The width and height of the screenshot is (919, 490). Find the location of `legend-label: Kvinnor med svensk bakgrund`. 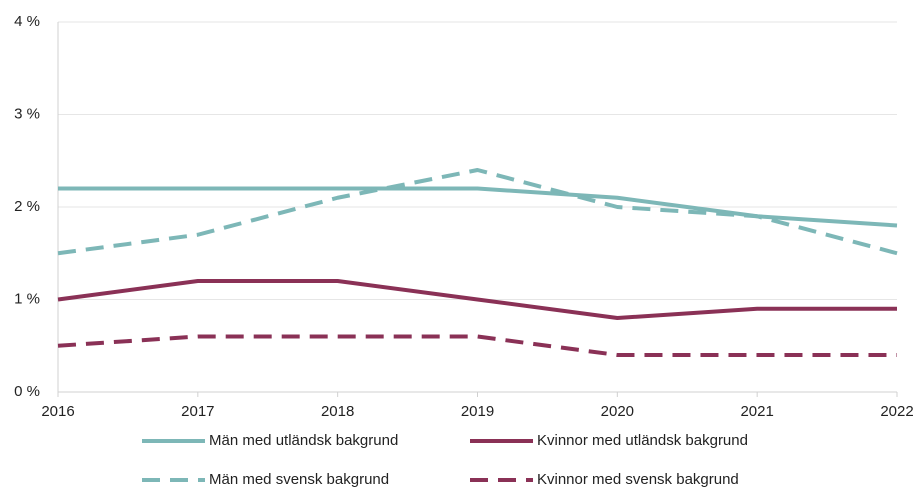

legend-label: Kvinnor med svensk bakgrund is located at coordinates (638, 479).